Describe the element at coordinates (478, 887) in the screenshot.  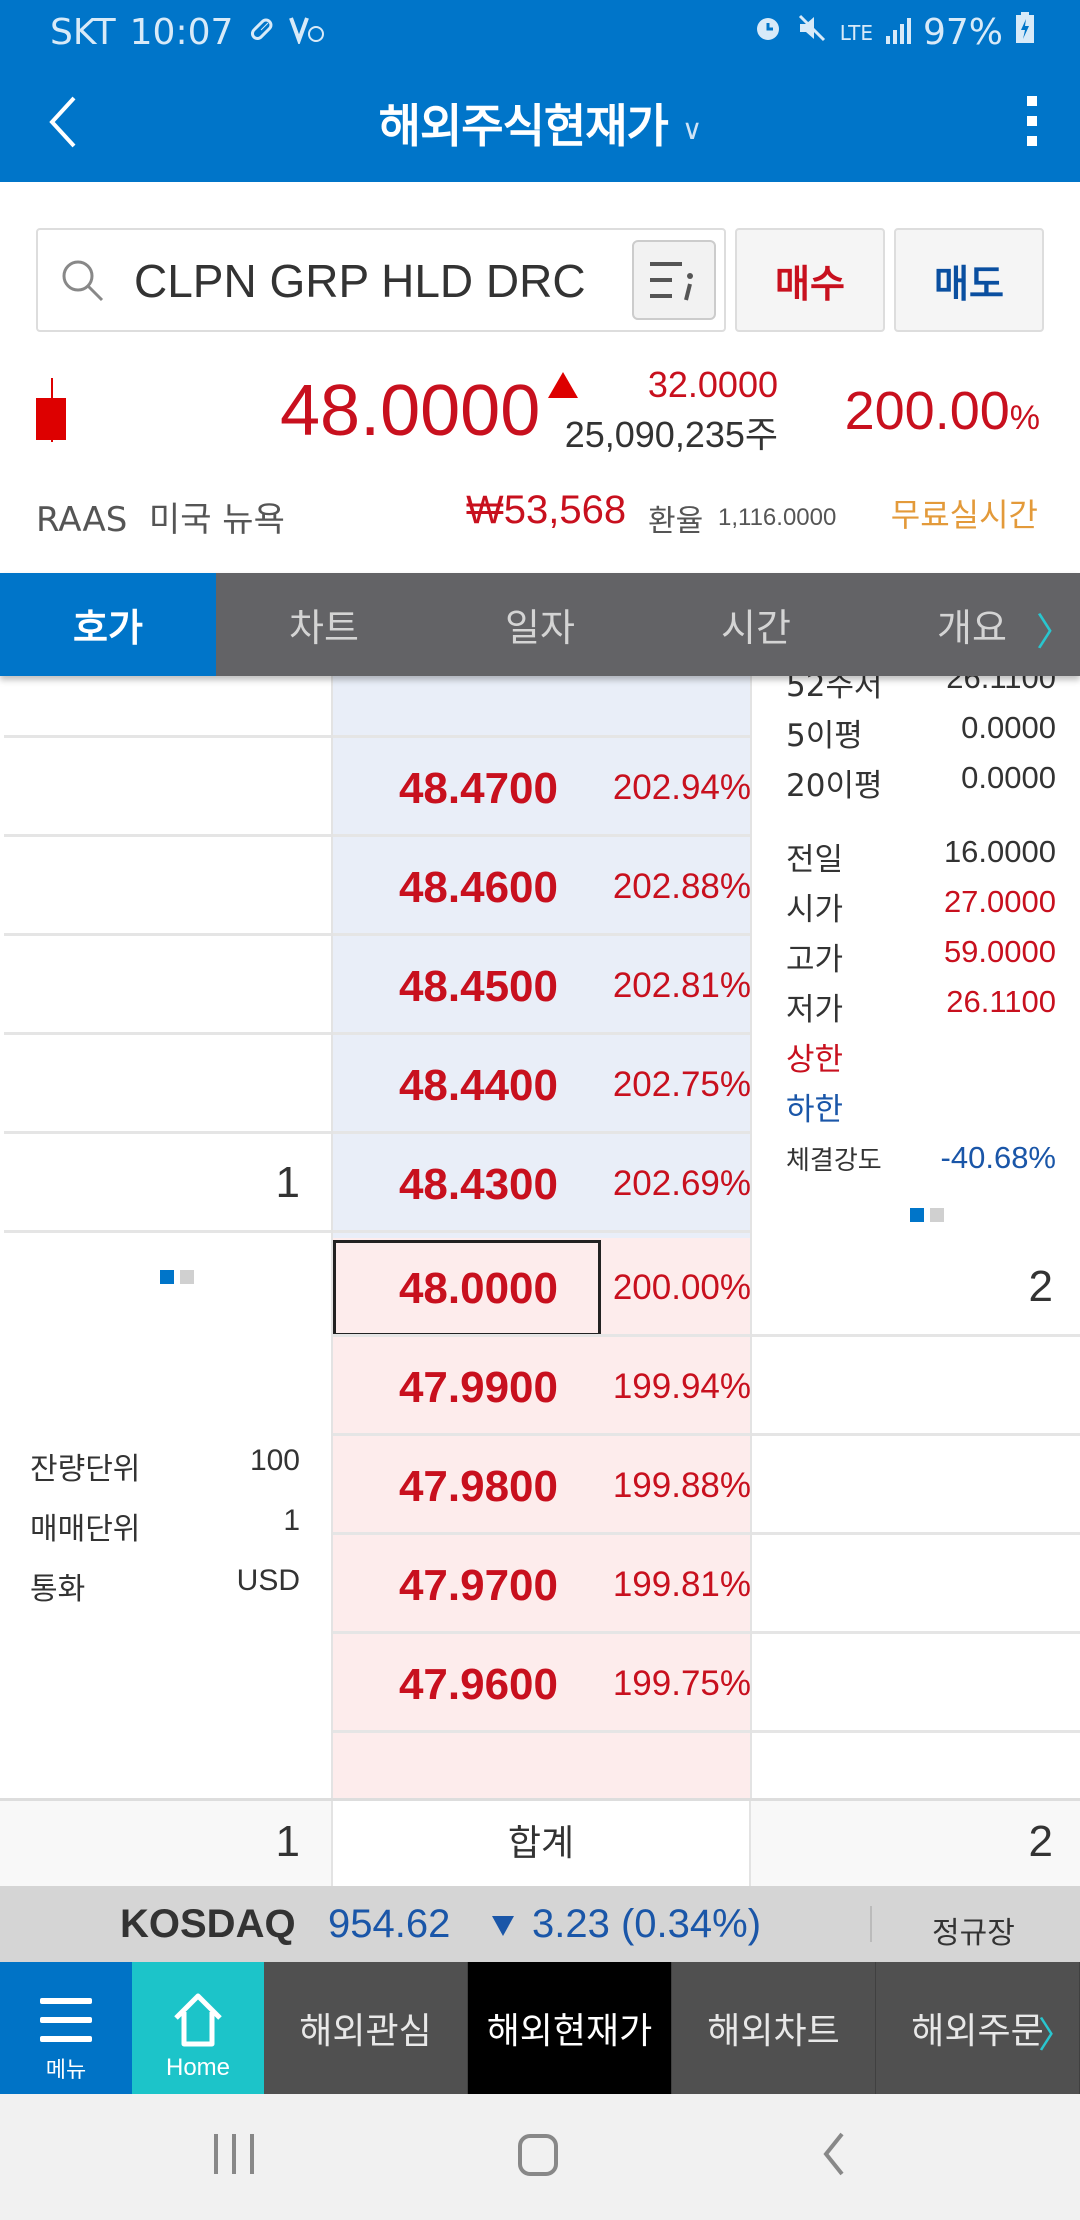
I see `ask-price: 48.4600` at that location.